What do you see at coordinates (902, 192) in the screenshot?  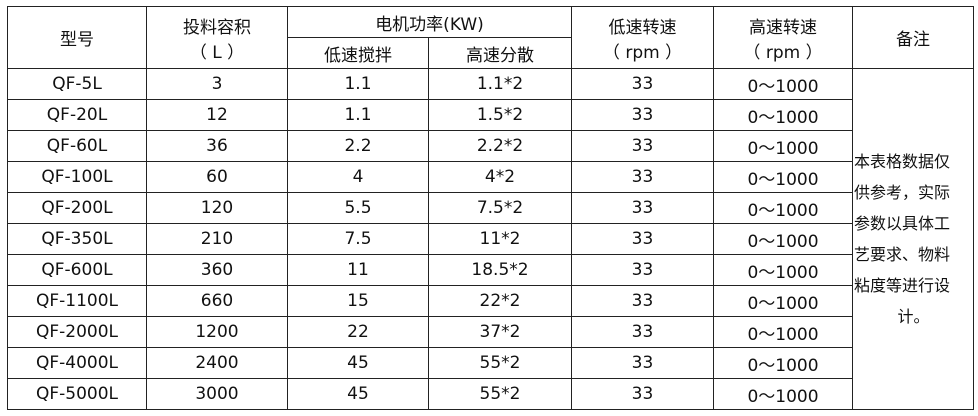 I see `remark-line: 供参考，实际` at bounding box center [902, 192].